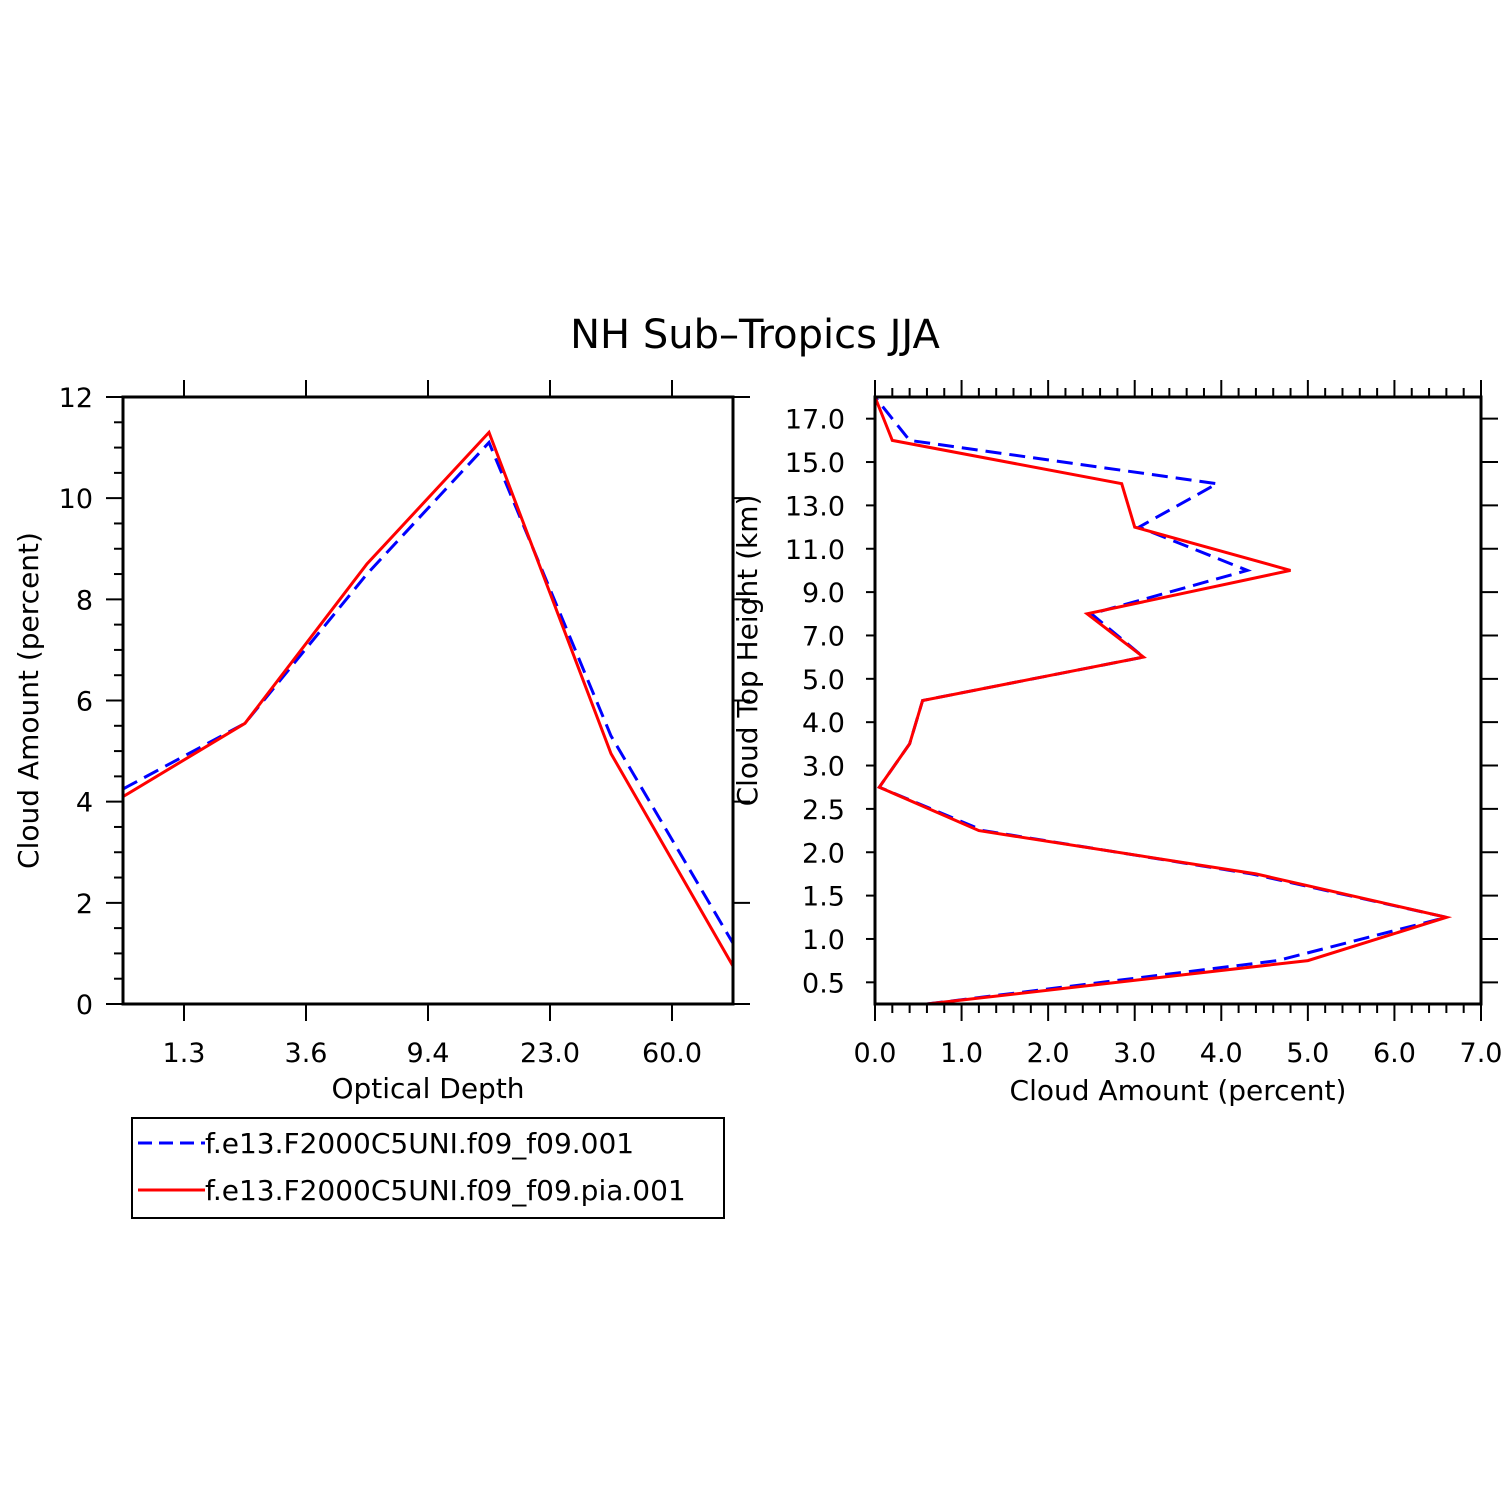 This screenshot has height=1510, width=1510. Describe the element at coordinates (747, 651) in the screenshot. I see `right-y-axis-title: Cloud Top Height (km)` at that location.